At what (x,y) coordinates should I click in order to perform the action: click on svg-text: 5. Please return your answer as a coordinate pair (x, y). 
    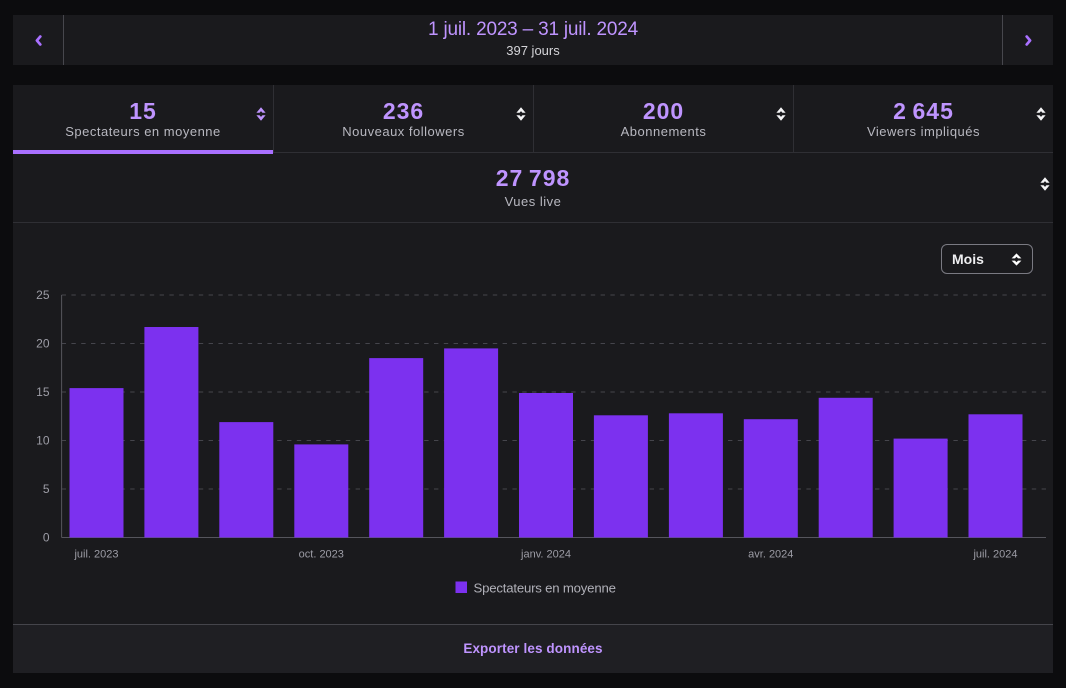
    Looking at the image, I should click on (46, 489).